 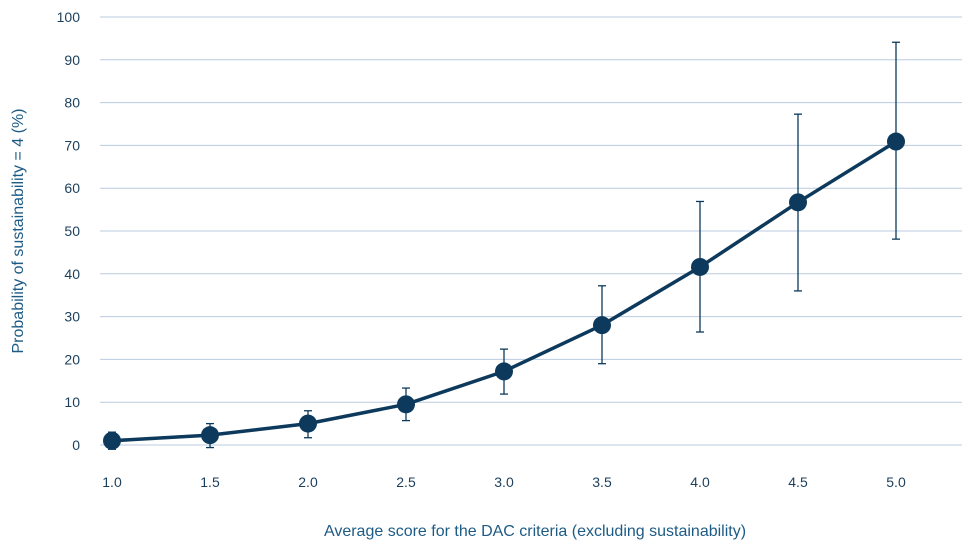 What do you see at coordinates (72, 402) in the screenshot?
I see `y-tick-label: 10` at bounding box center [72, 402].